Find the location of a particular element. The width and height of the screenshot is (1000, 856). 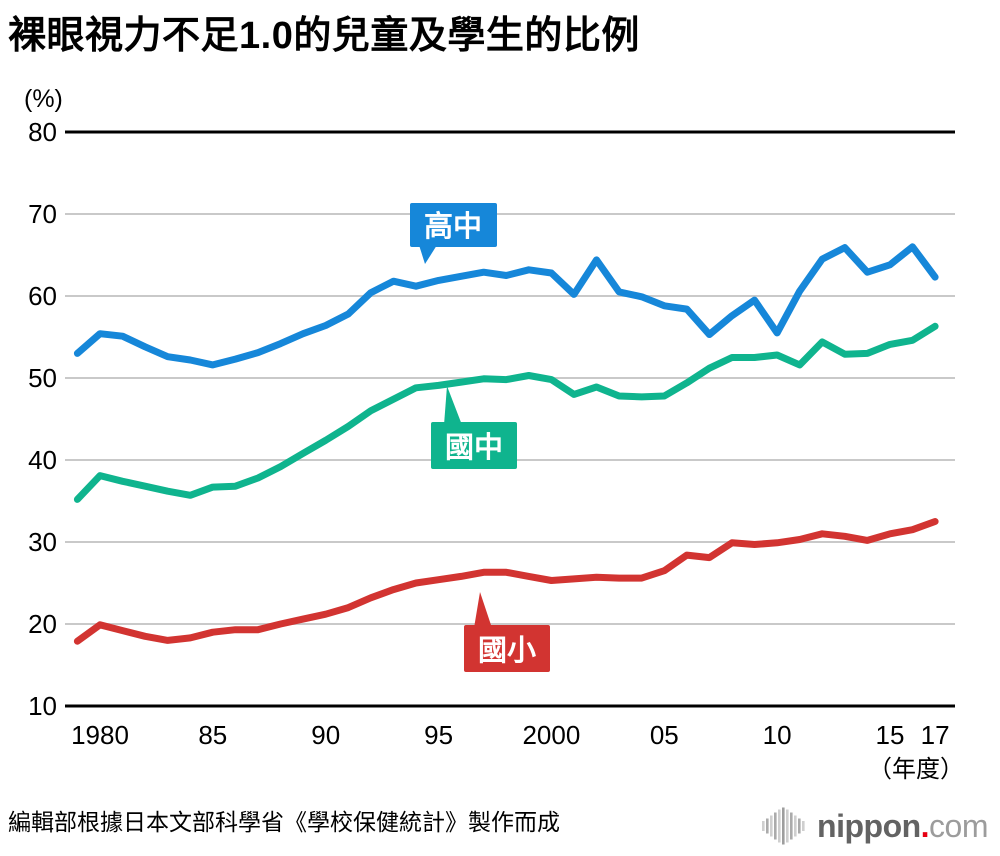

y-tick-label: 60 is located at coordinates (42, 296).